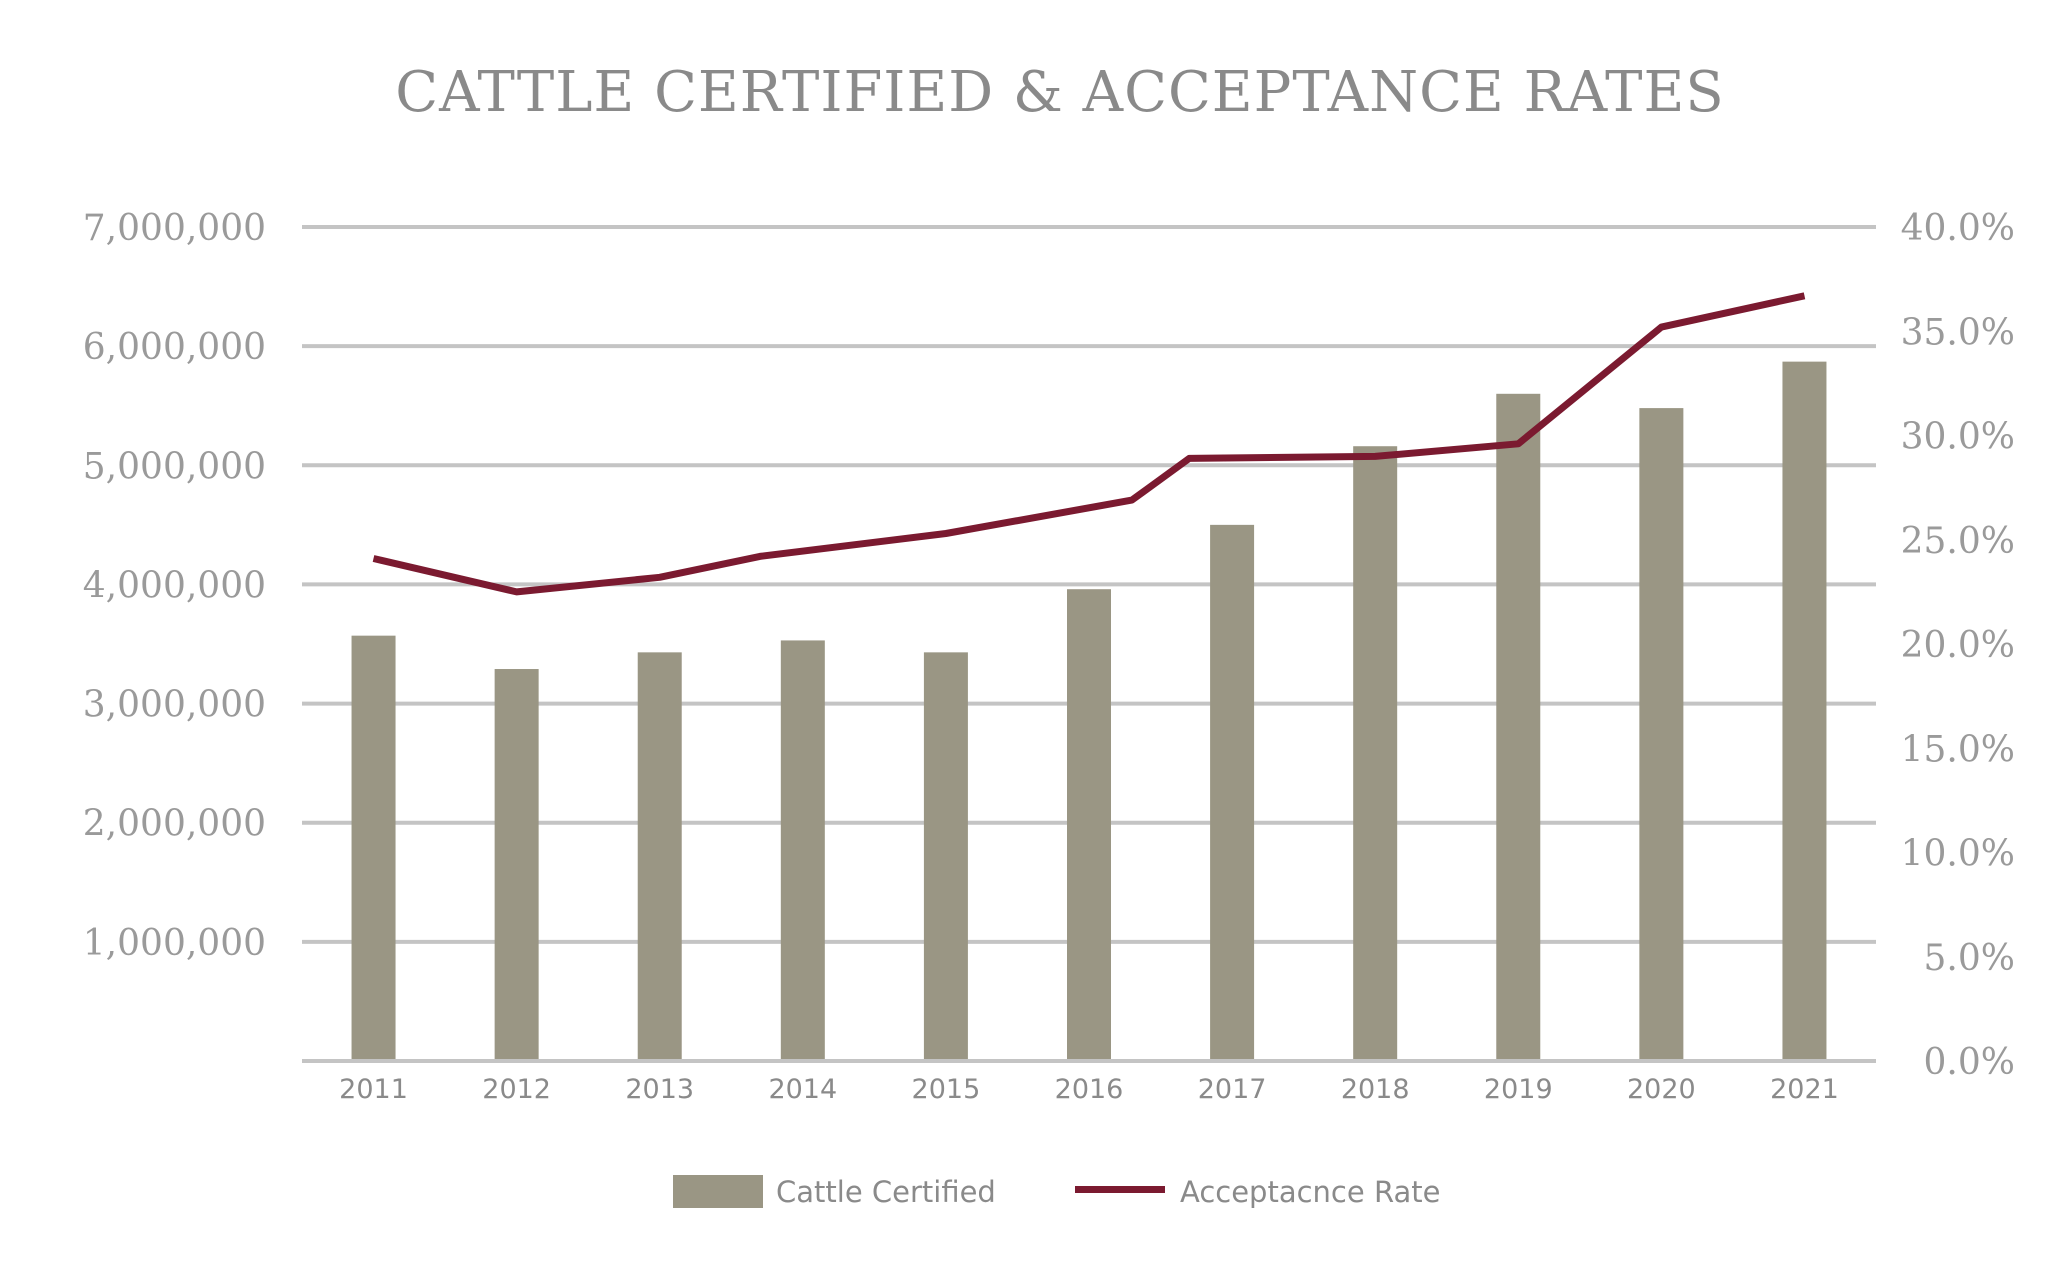 The image size is (2072, 1270). Describe the element at coordinates (174, 824) in the screenshot. I see `y-left-tick-label: 2,000,000` at that location.